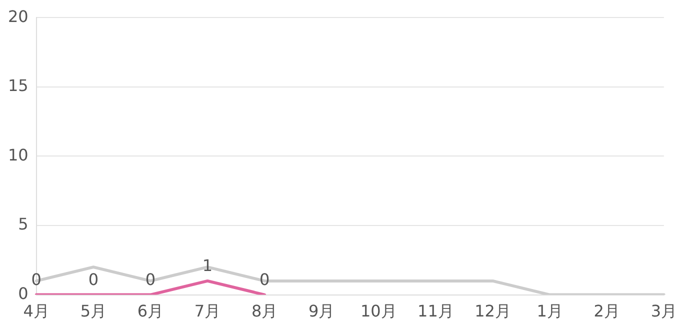  Describe the element at coordinates (93, 311) in the screenshot. I see `x-tick-label: 5月` at that location.